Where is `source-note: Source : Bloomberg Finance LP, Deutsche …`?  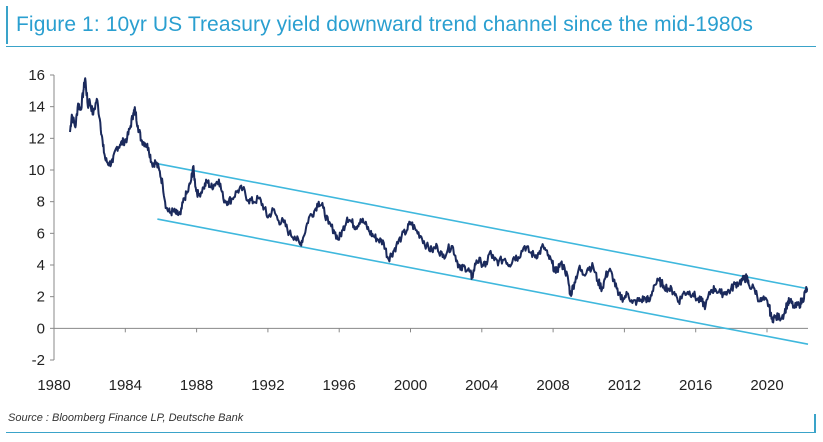 source-note: Source : Bloomberg Finance LP, Deutsche … is located at coordinates (126, 418).